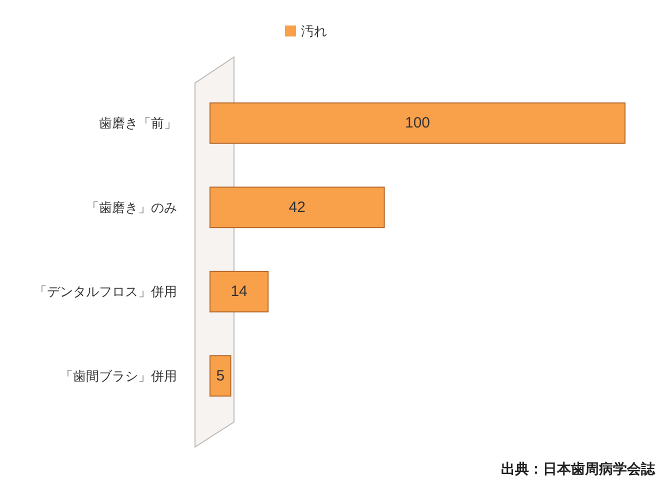 This screenshot has height=497, width=670. I want to click on source-note: 出典：日本歯周病学会誌, so click(578, 469).